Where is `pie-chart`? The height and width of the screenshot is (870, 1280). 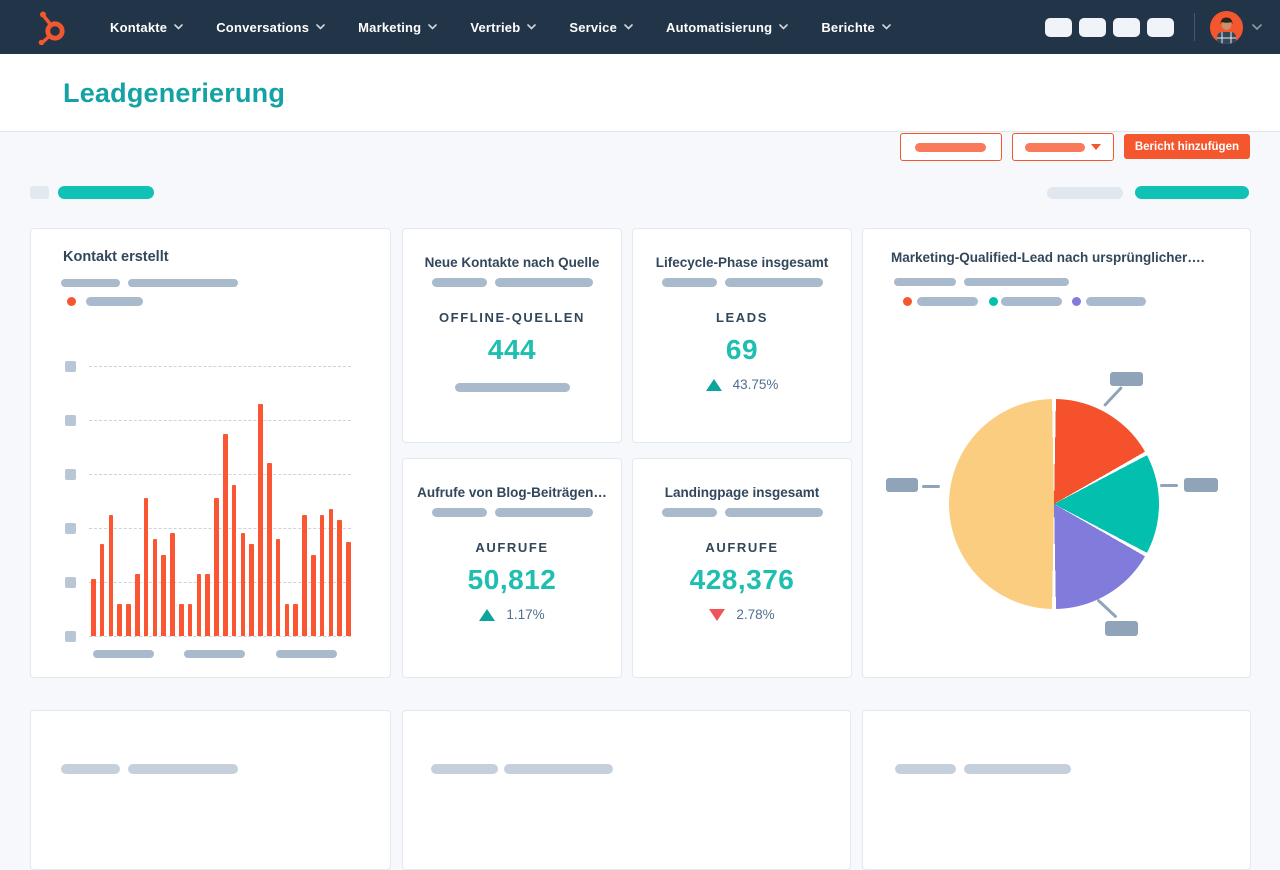 pie-chart is located at coordinates (1054, 504).